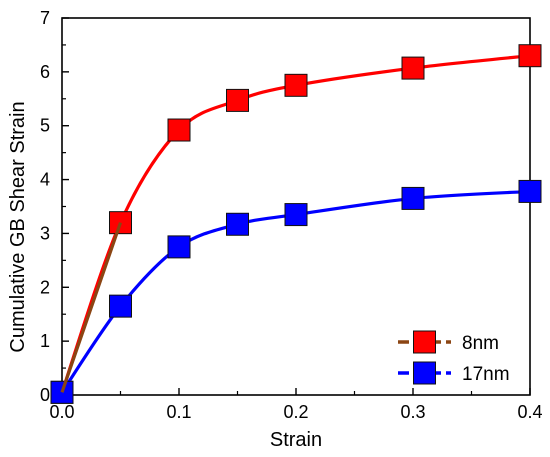 The height and width of the screenshot is (457, 550). I want to click on y-tick-label: 2, so click(45, 287).